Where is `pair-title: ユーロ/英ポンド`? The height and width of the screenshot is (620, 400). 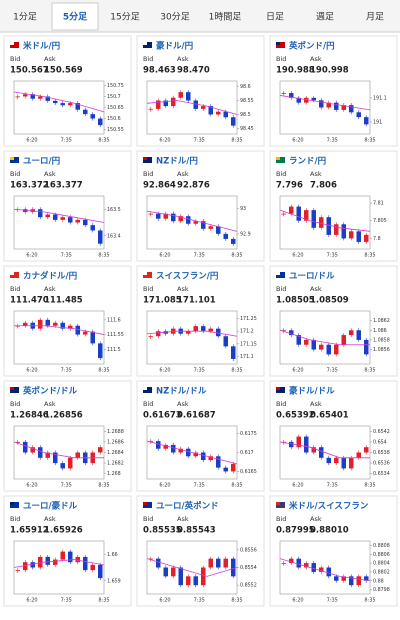
pair-title: ユーロ/英ポンド is located at coordinates (187, 506).